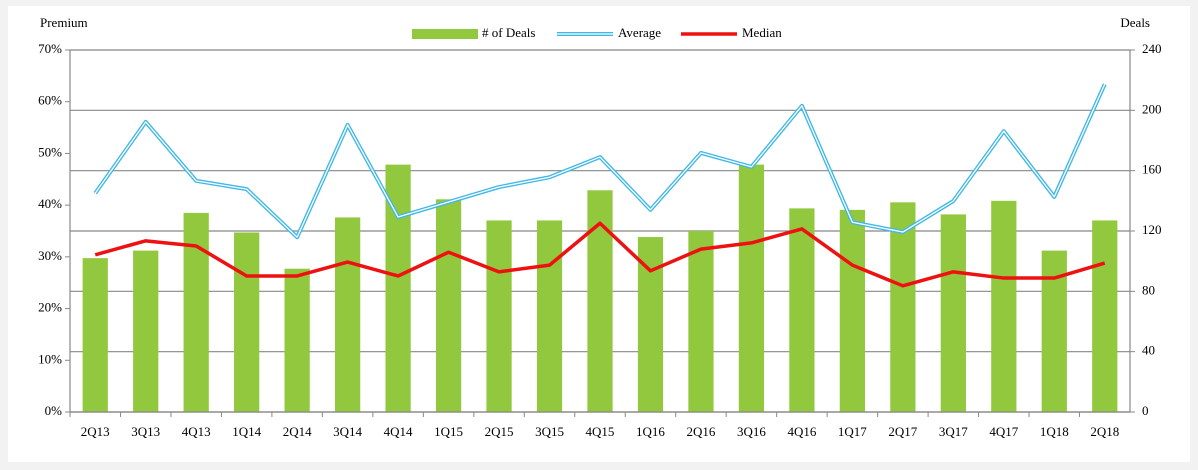 Image resolution: width=1198 pixels, height=470 pixels. What do you see at coordinates (499, 431) in the screenshot?
I see `x-tick-label: 2Q15` at bounding box center [499, 431].